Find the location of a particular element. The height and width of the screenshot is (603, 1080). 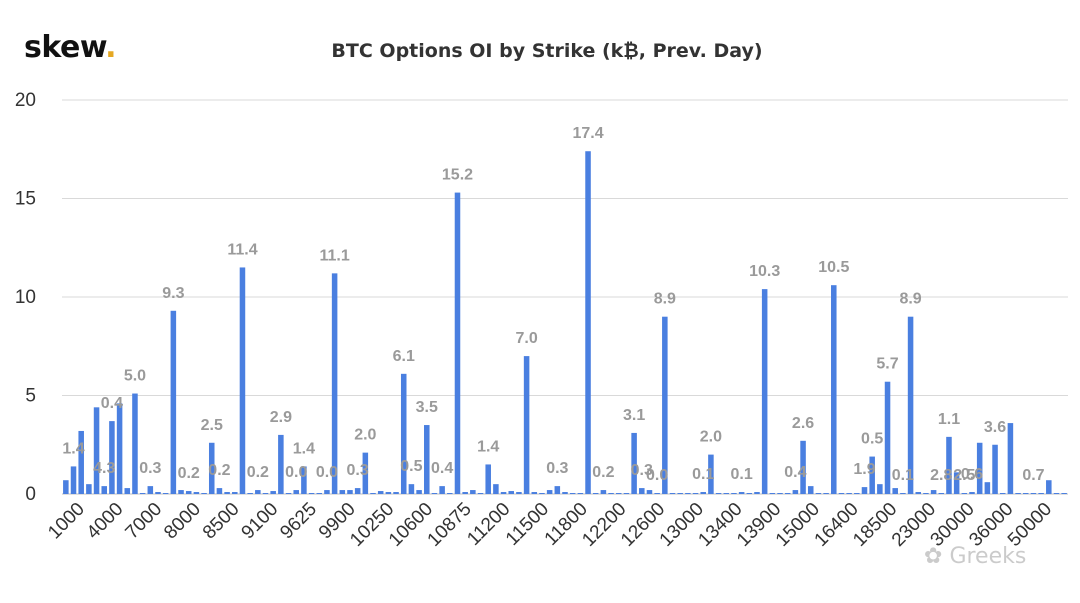

y-tick-label: 15 is located at coordinates (25, 199).